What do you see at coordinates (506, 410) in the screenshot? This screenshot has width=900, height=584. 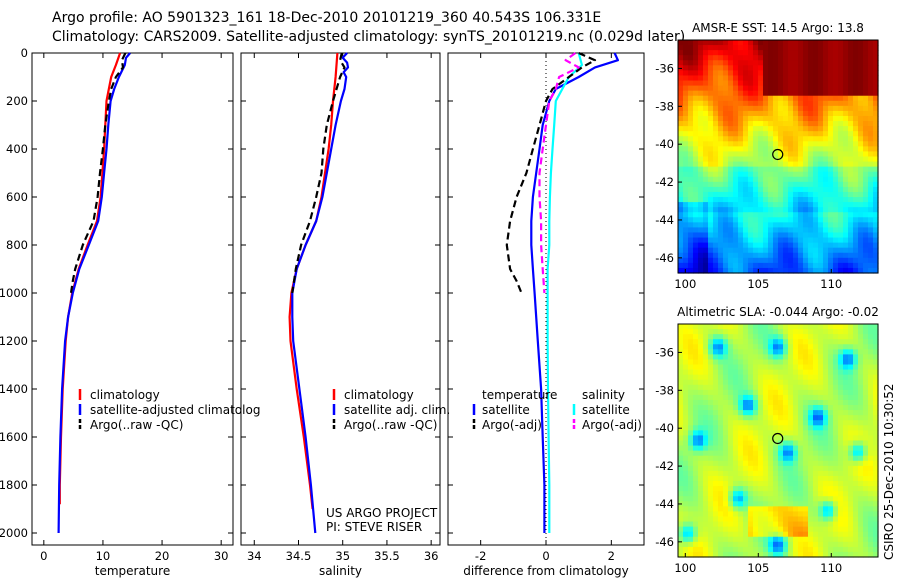 I see `diff-legend-label-temperature: satellite` at bounding box center [506, 410].